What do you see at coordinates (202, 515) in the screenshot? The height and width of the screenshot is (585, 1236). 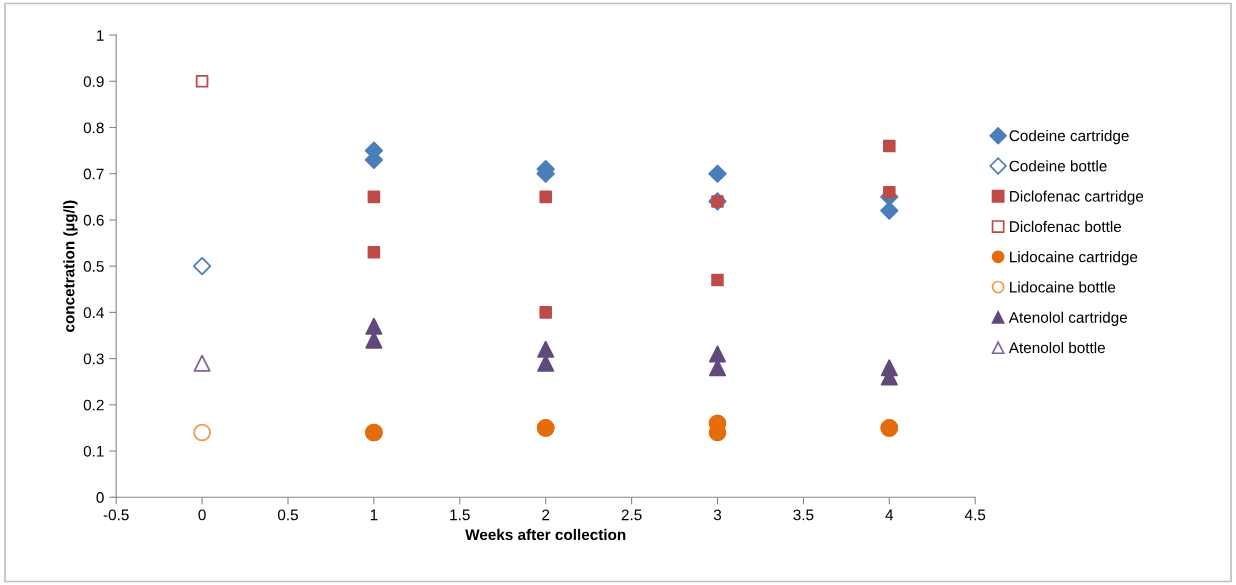 I see `x-tick-label: 0` at bounding box center [202, 515].